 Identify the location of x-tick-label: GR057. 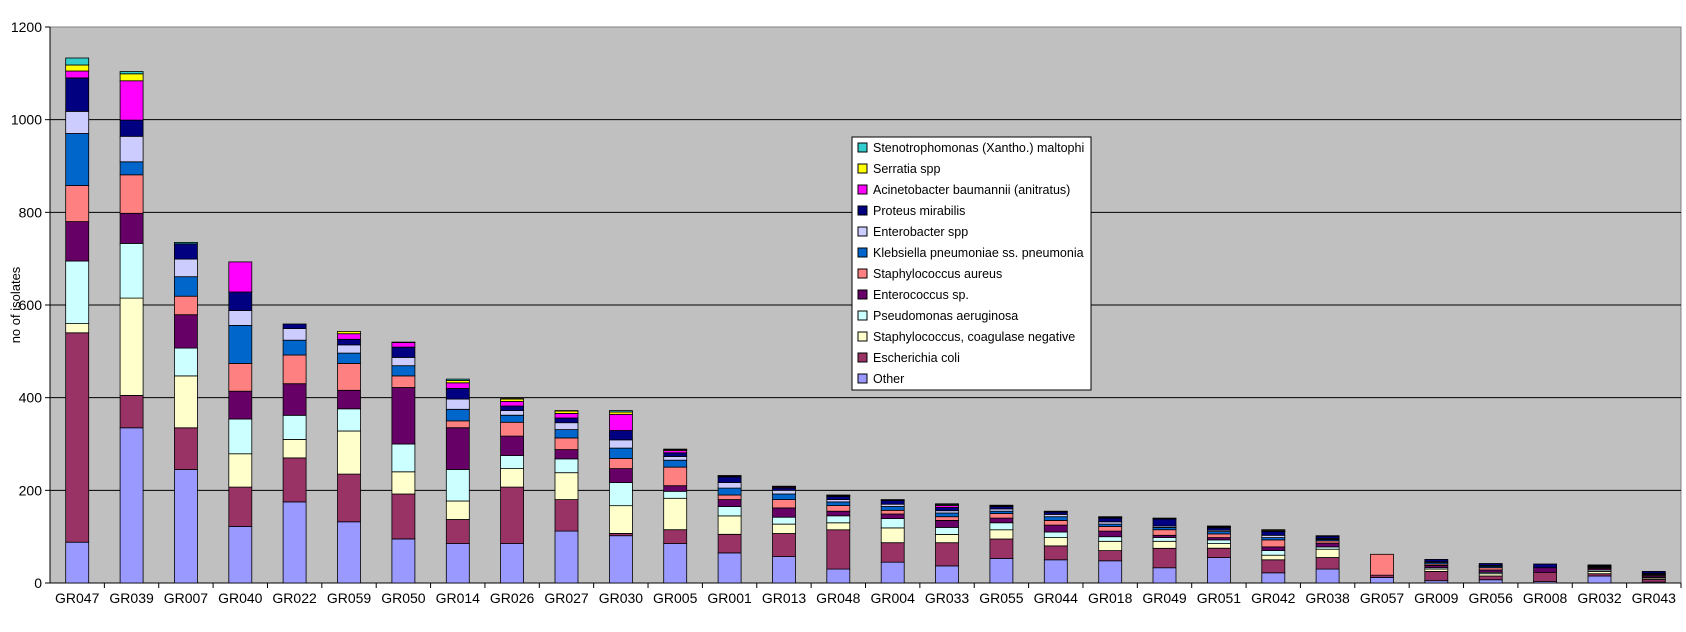
(1382, 598).